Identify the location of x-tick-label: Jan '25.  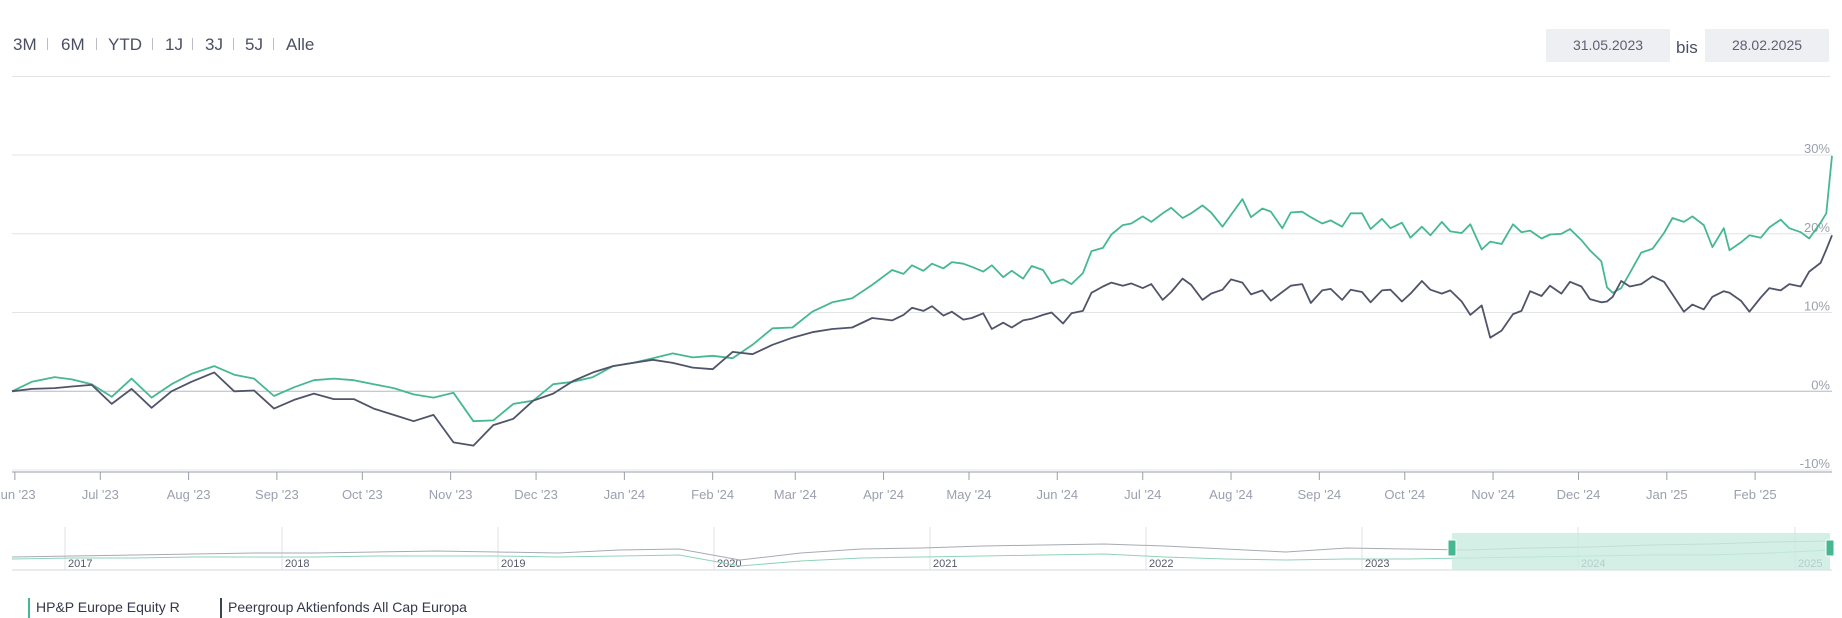
(1667, 494).